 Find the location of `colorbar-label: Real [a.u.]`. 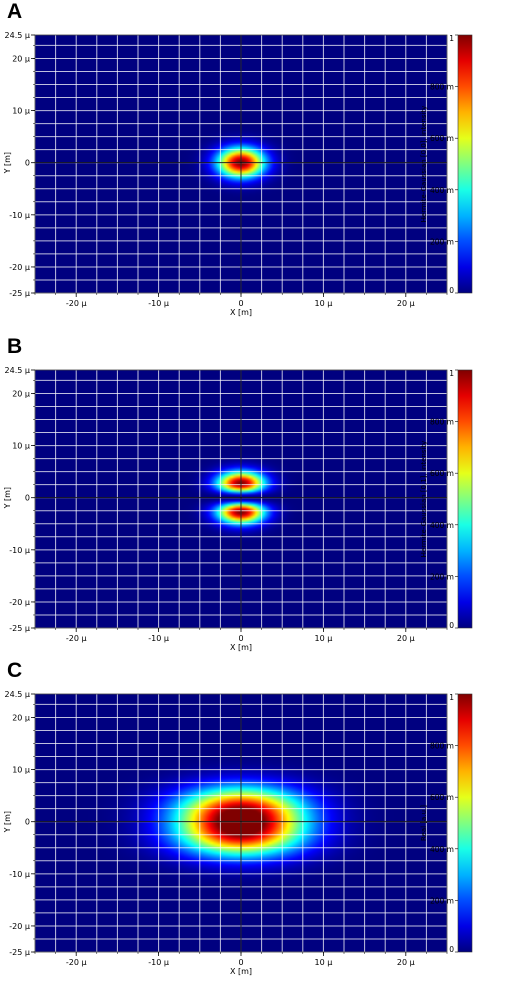

colorbar-label: Real [a.u.] is located at coordinates (424, 823).